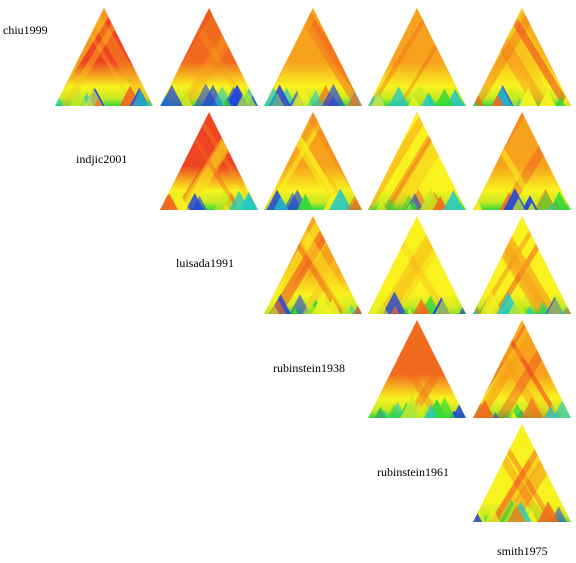 This screenshot has width=576, height=563. I want to click on keyscape-triangle-r0-c4, so click(522, 57).